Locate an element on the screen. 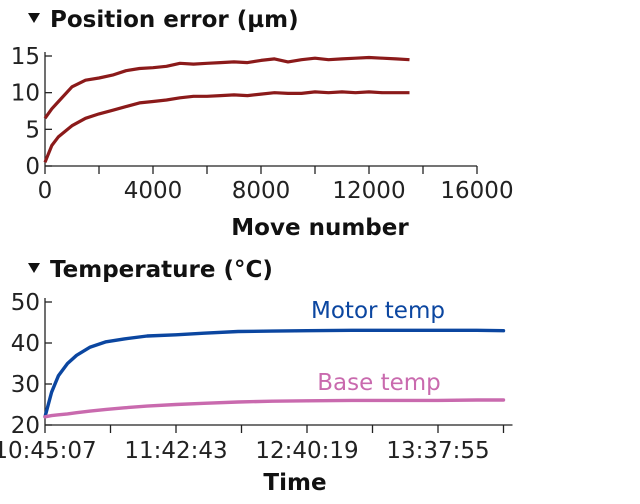  y-tick-label: 5 is located at coordinates (32, 130).